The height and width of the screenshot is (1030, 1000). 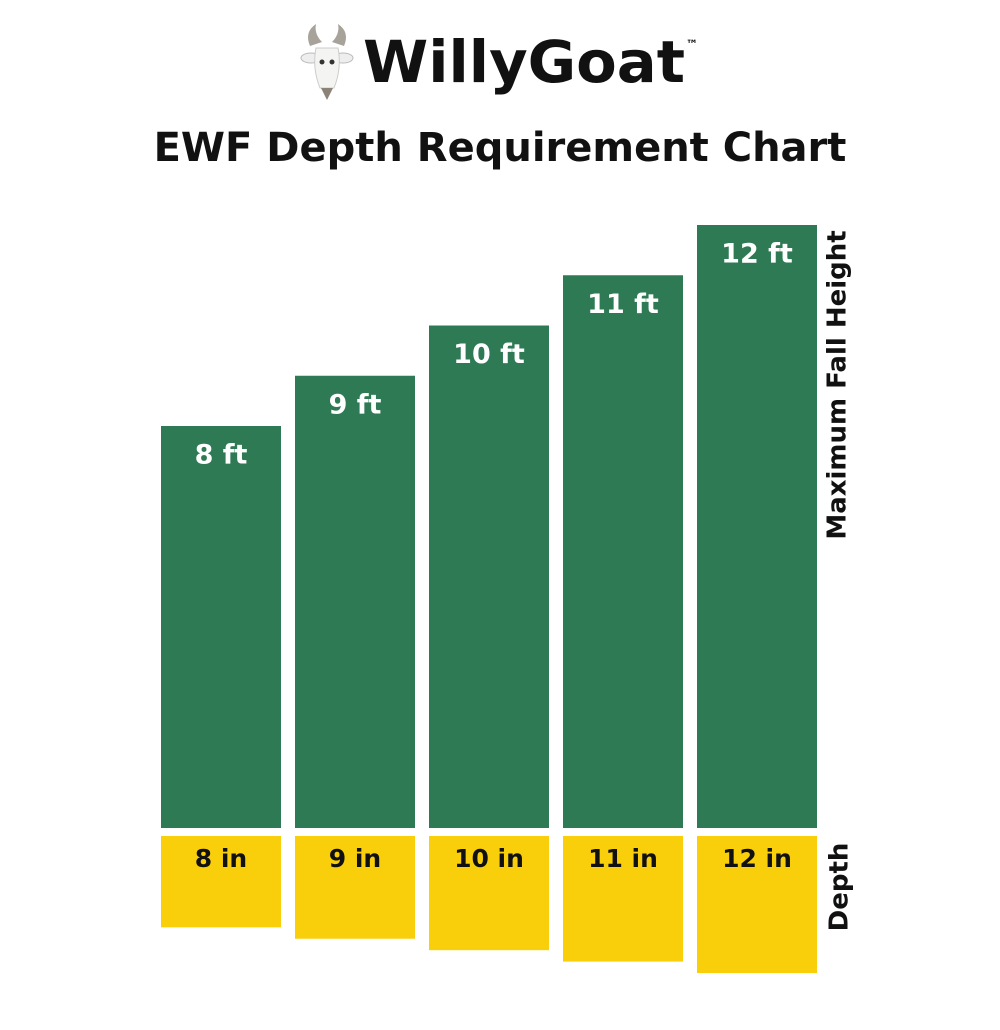 What do you see at coordinates (838, 384) in the screenshot?
I see `series-label: Maximum Fall Height` at bounding box center [838, 384].